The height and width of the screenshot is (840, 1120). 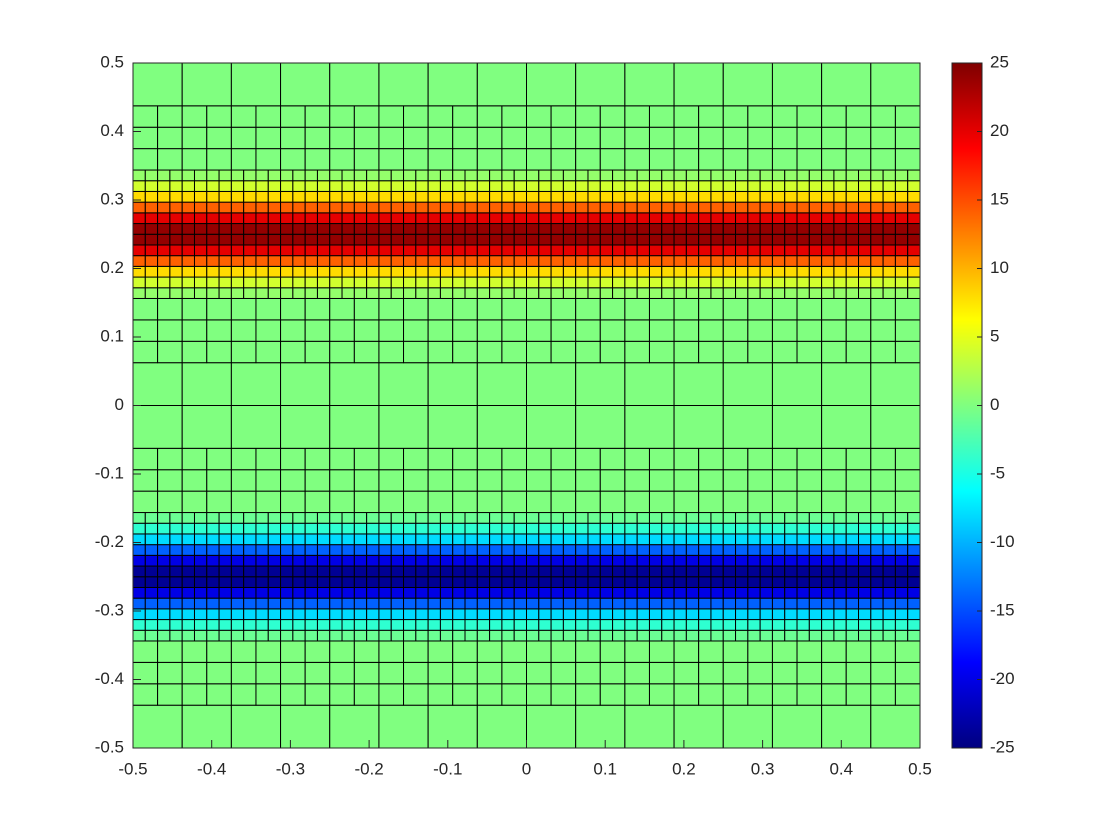 What do you see at coordinates (1002, 678) in the screenshot?
I see `colorbar-tick-label: -20` at bounding box center [1002, 678].